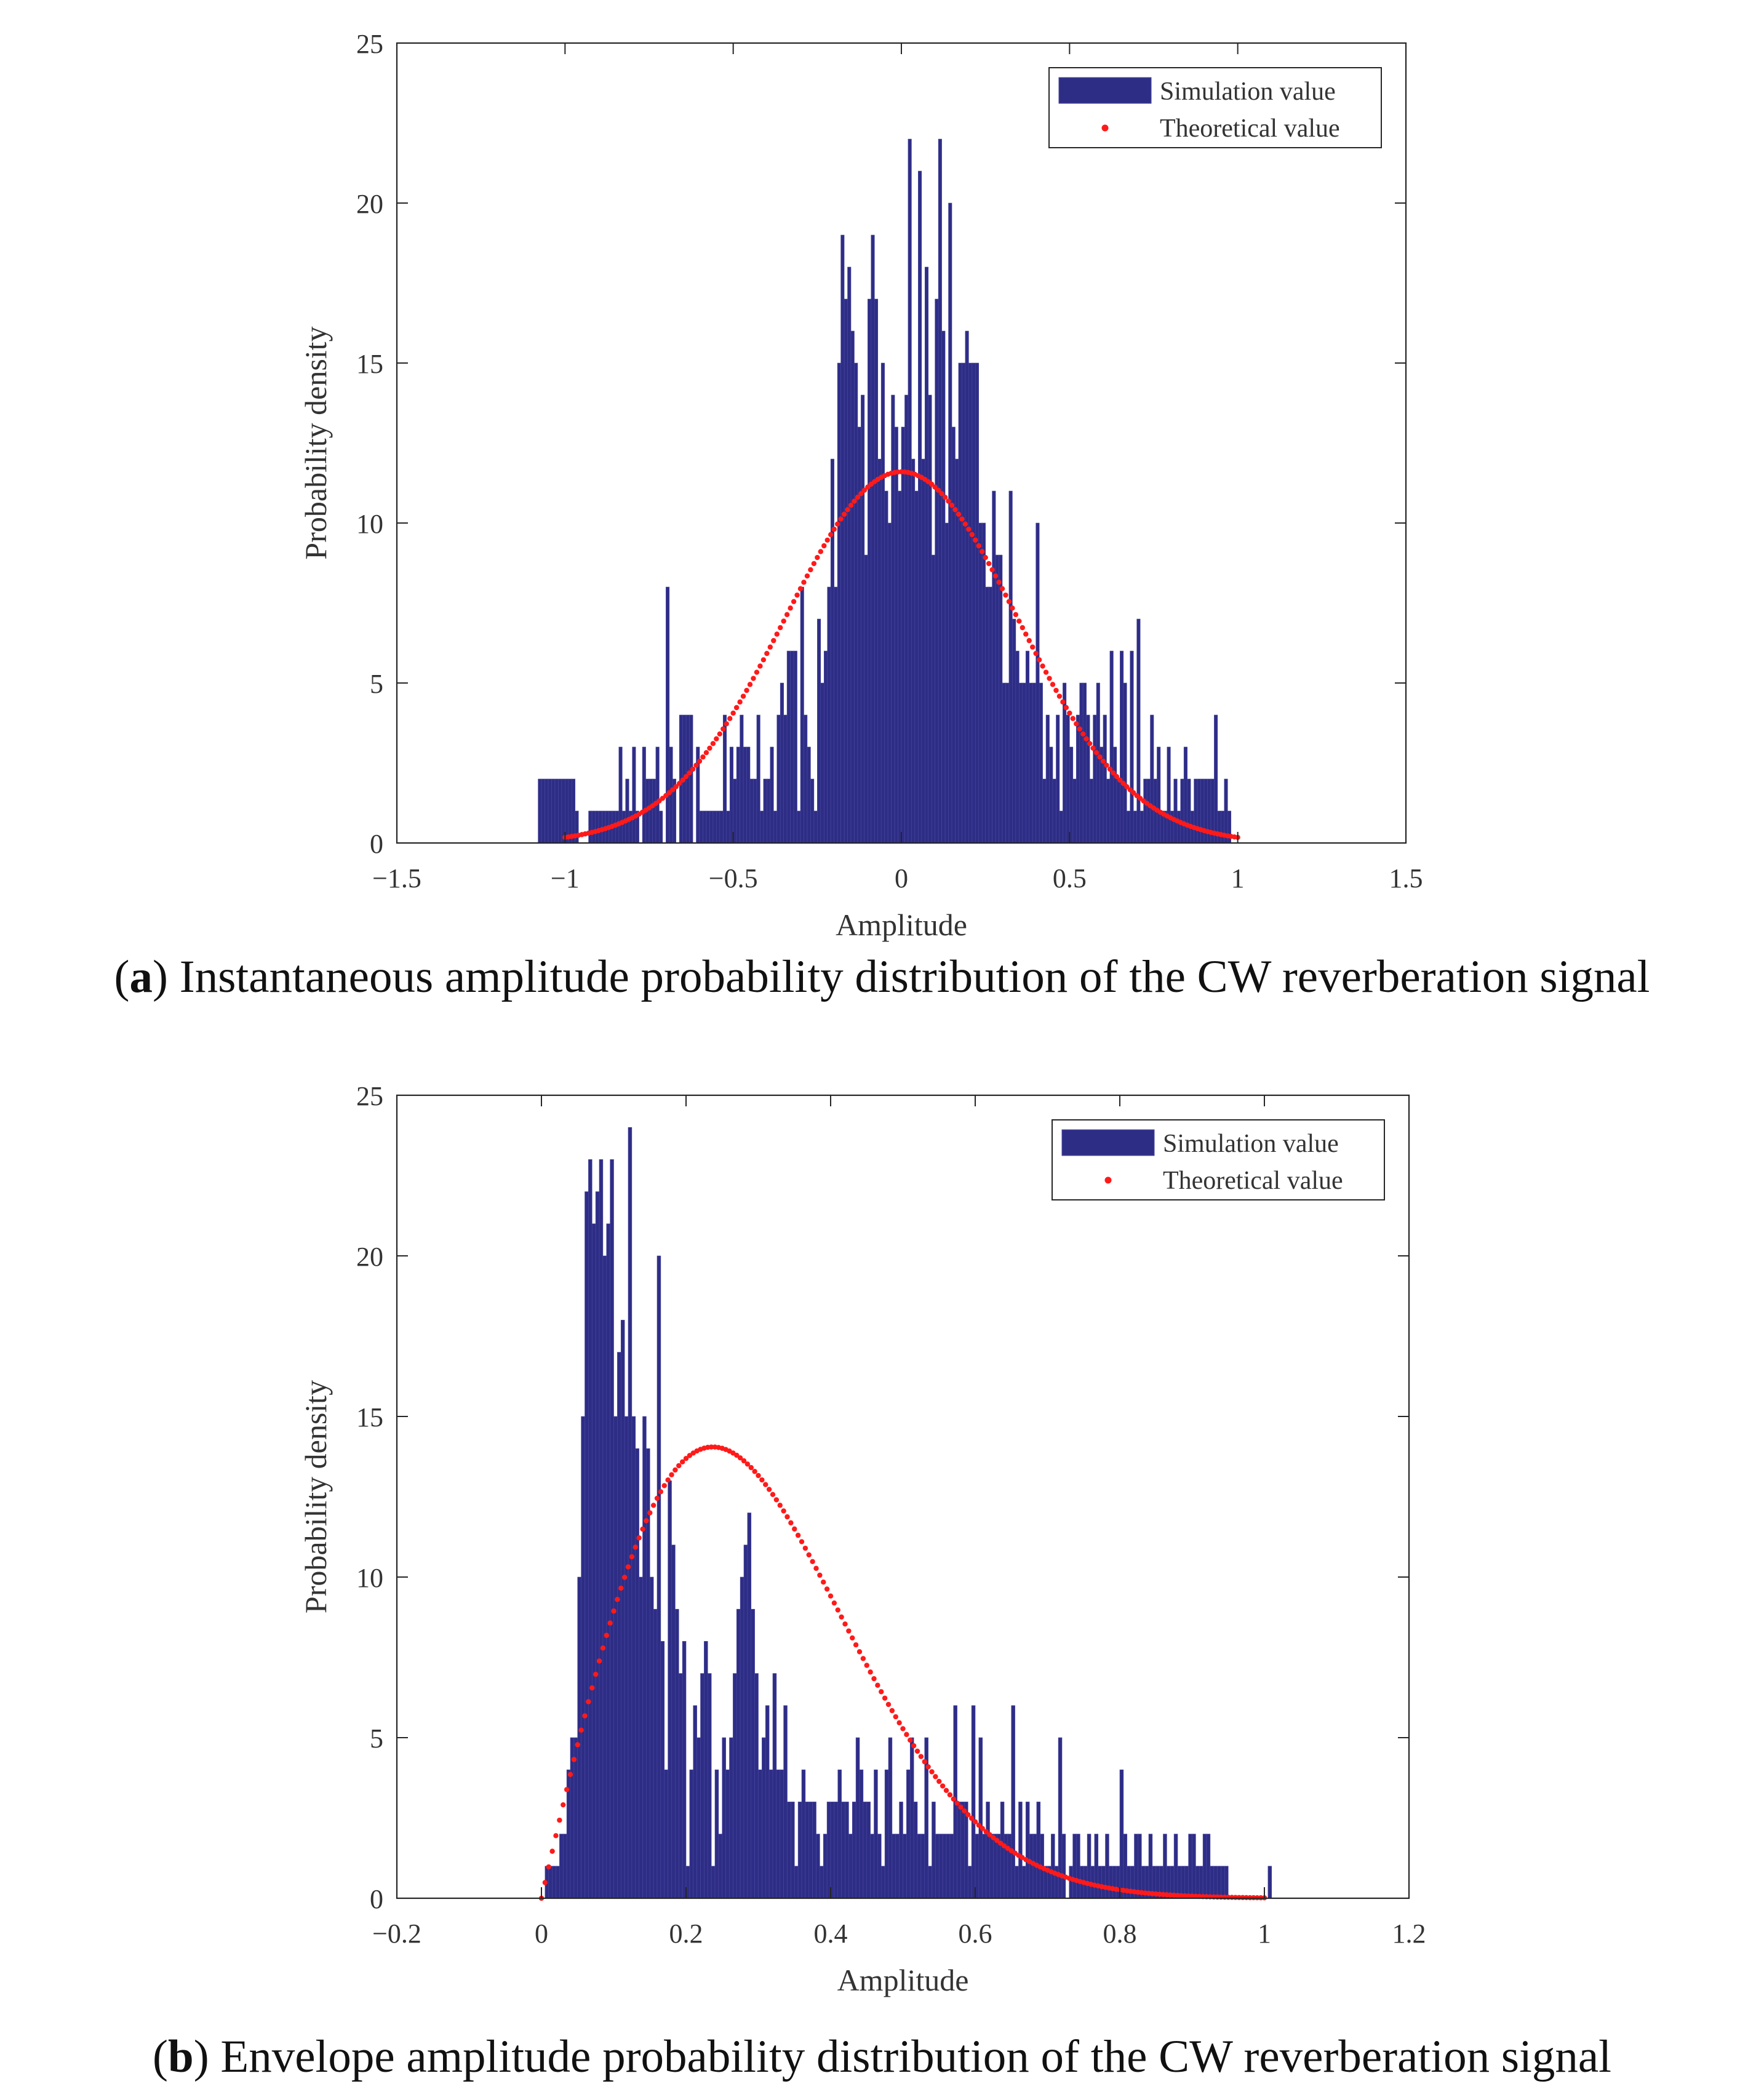  I want to click on x-tick-label: −0.5, so click(733, 878).